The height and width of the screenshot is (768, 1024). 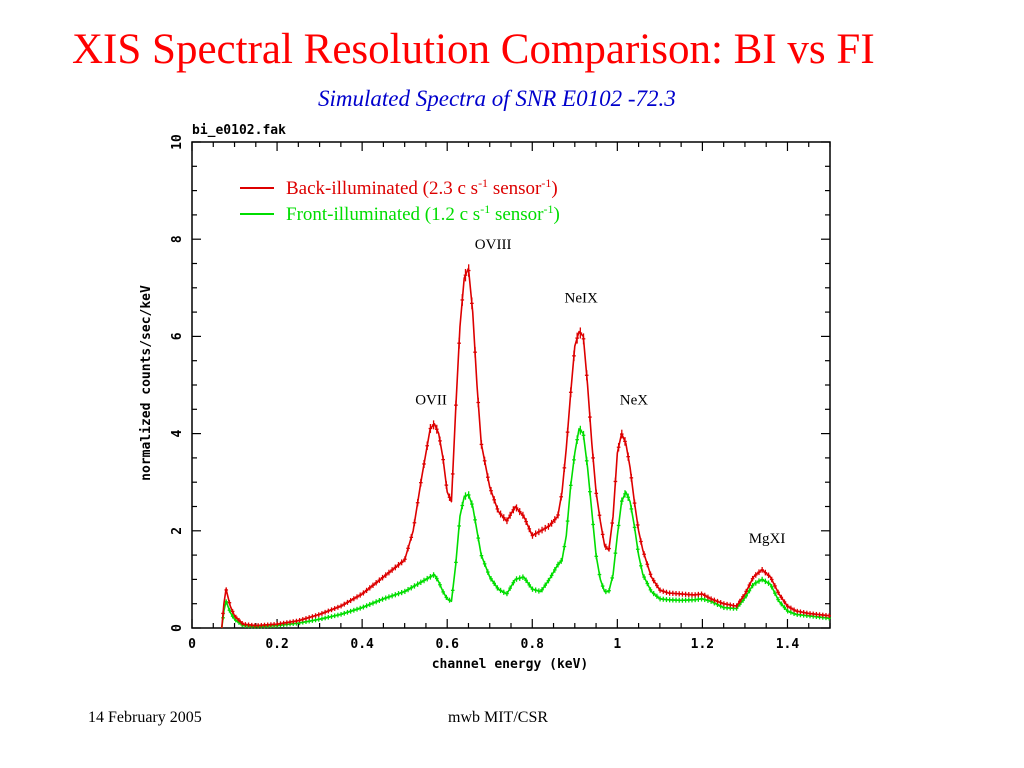 I want to click on y-tick-label: 4, so click(x=177, y=434).